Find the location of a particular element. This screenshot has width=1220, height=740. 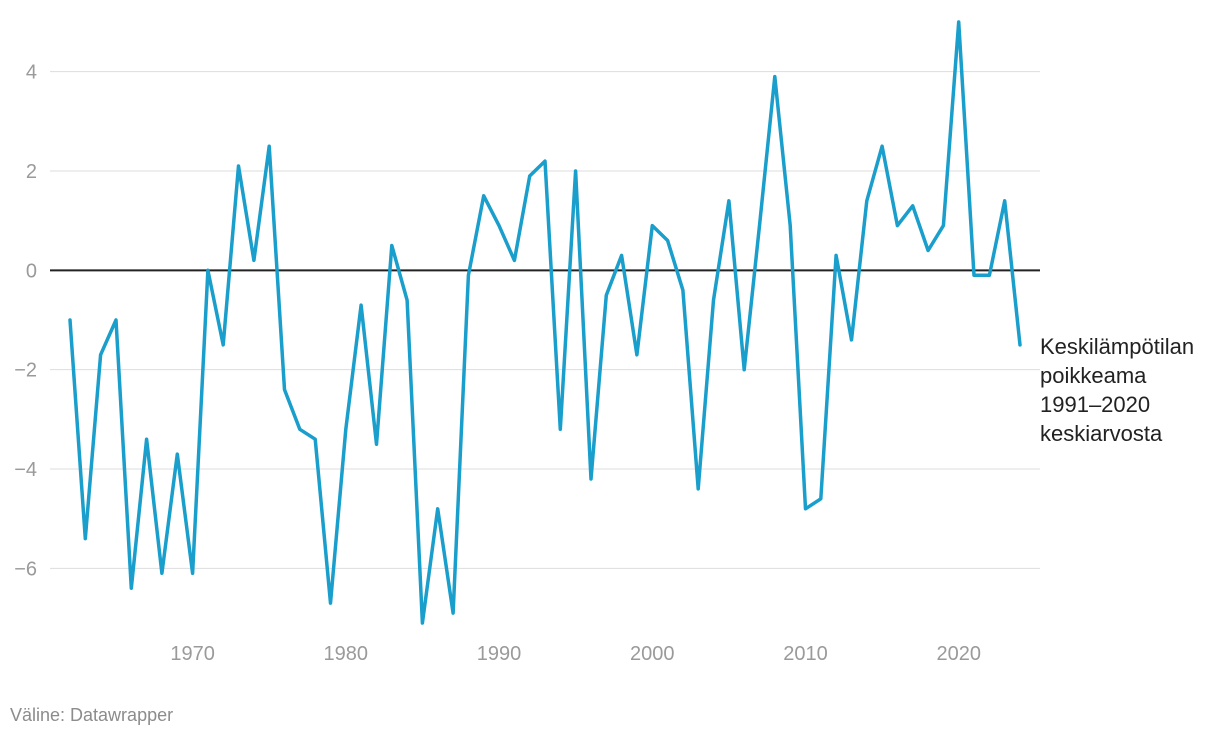

y-tick-label: −6 is located at coordinates (25, 569).